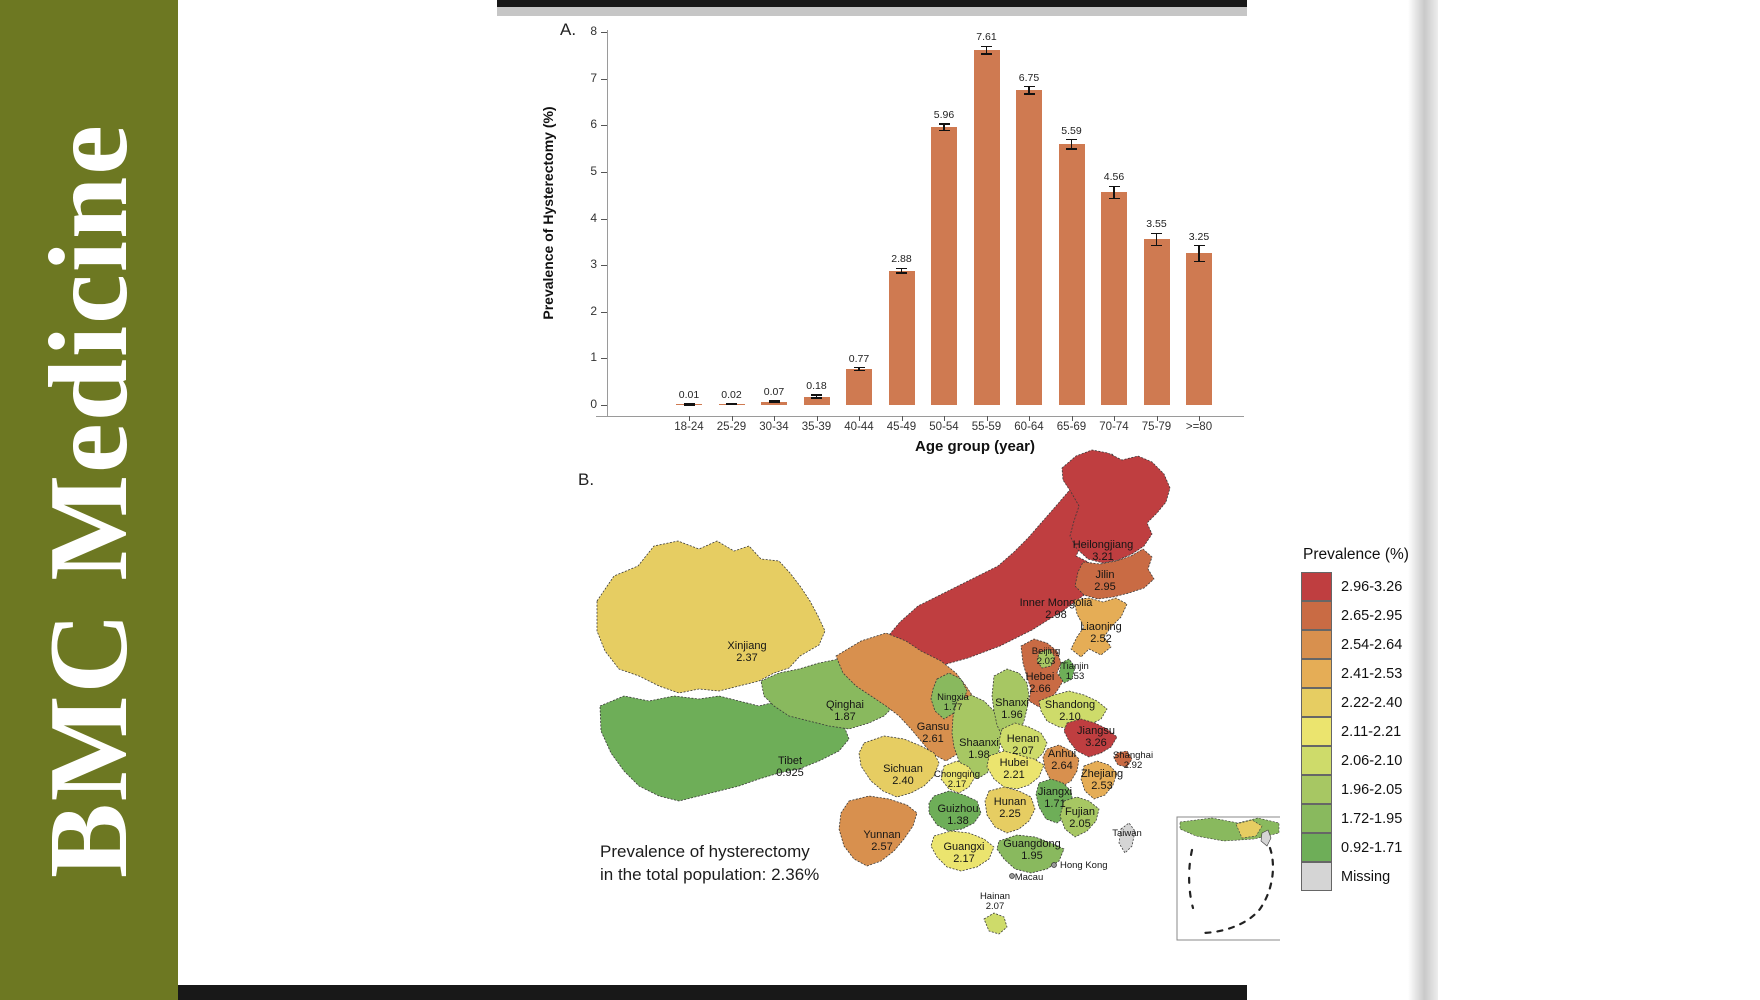  Describe the element at coordinates (1013, 775) in the screenshot. I see `map-value-hubei: 2.21` at that location.